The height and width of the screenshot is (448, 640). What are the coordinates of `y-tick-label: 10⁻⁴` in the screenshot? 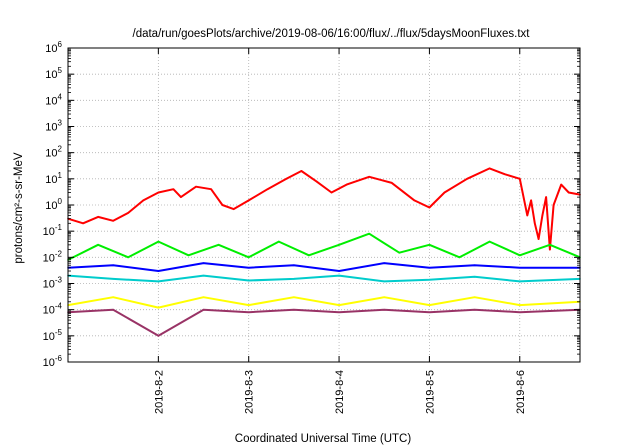 It's located at (53, 309).